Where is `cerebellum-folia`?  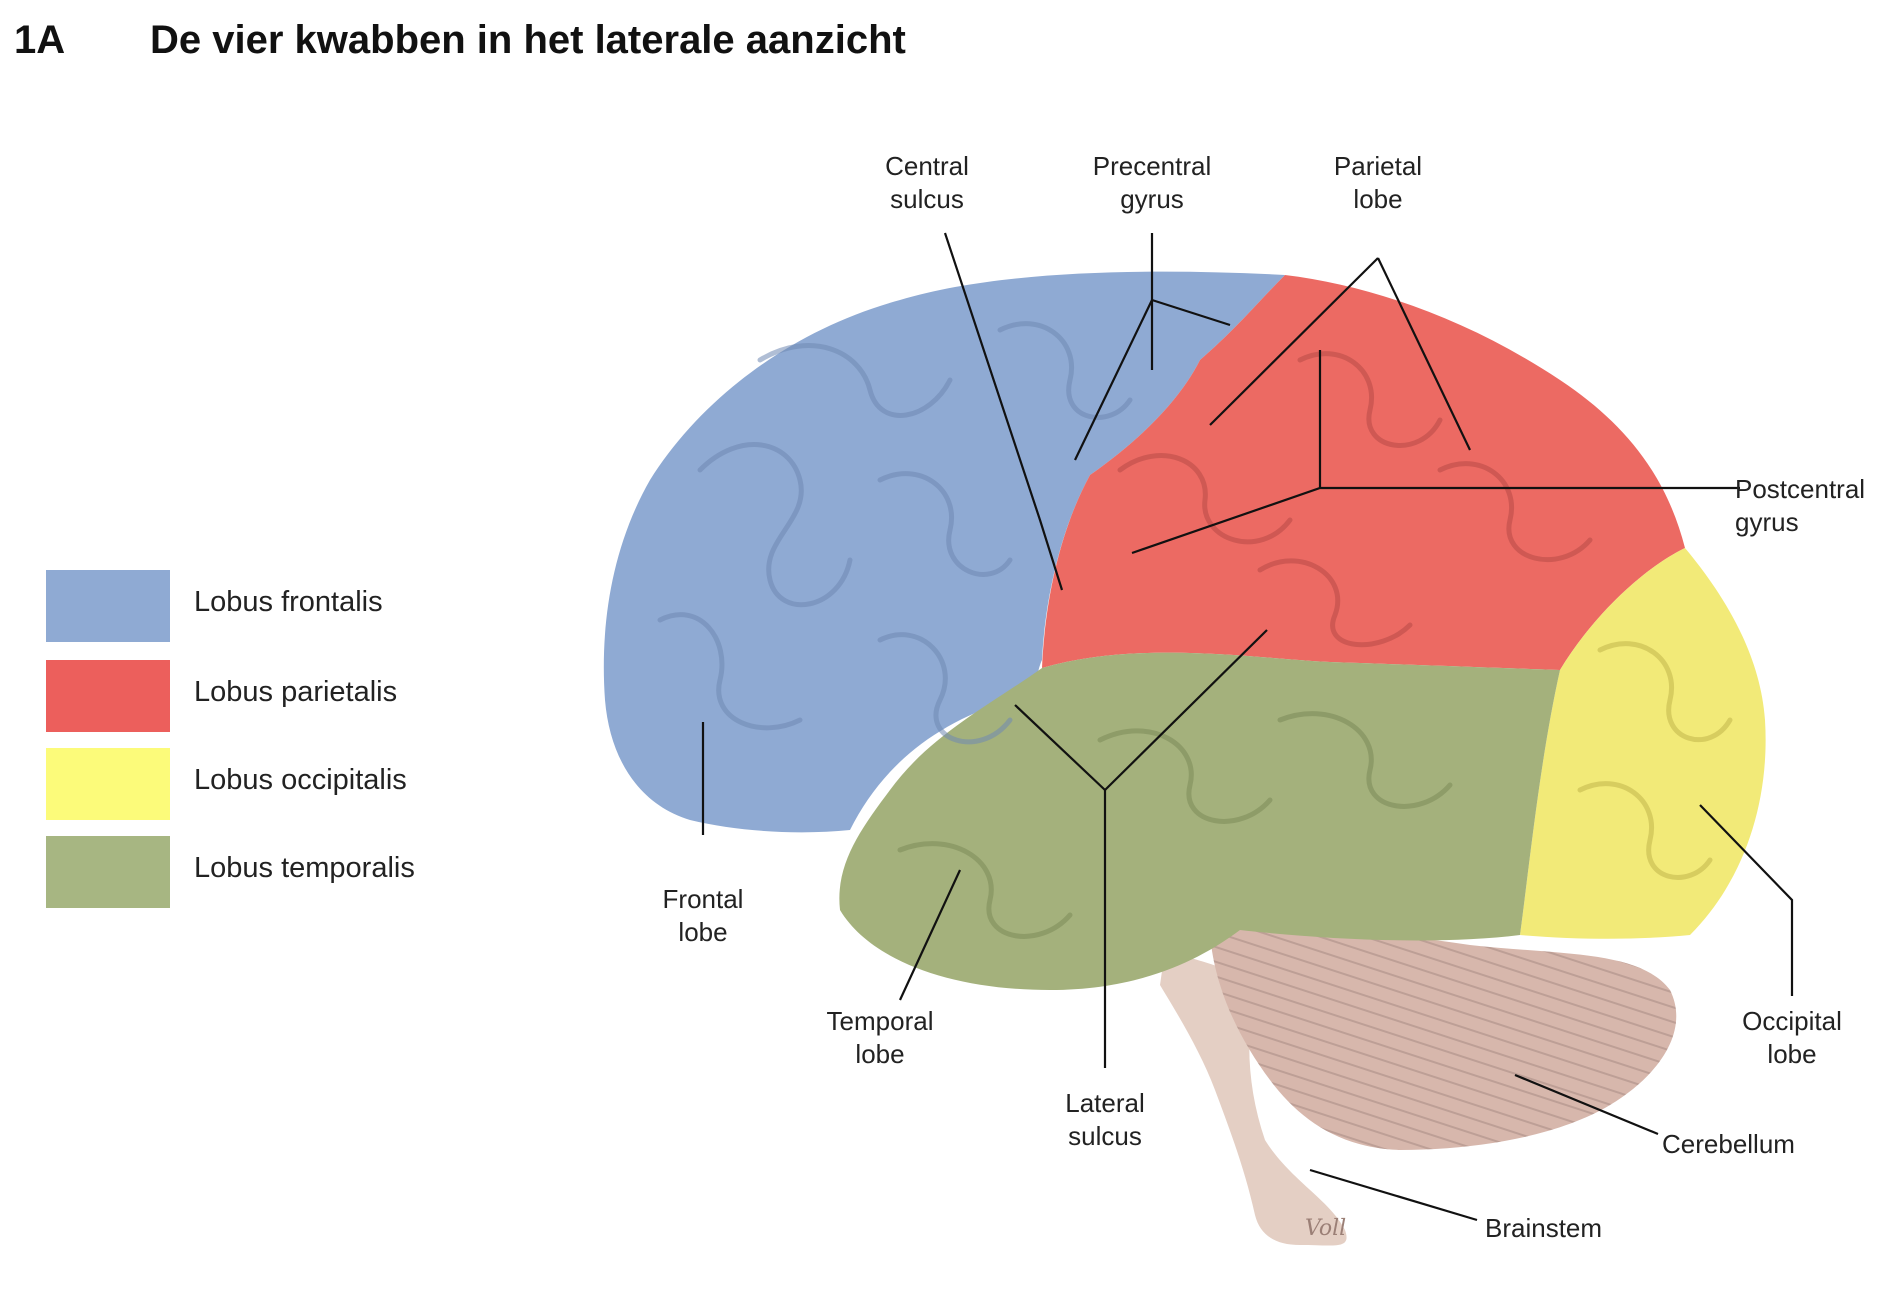
cerebellum-folia is located at coordinates (1443, 1038).